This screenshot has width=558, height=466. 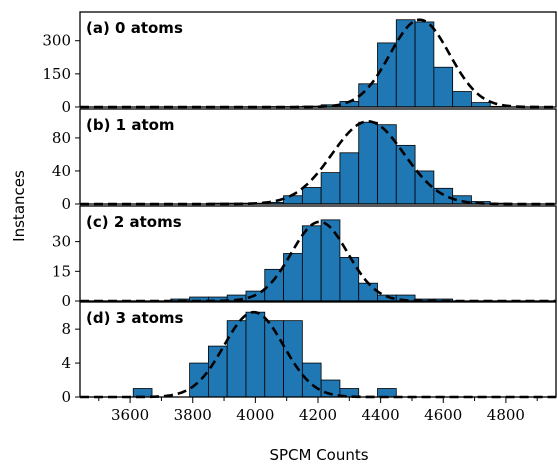 I want to click on x-axis: 3600 3800 4000 4200 4400 4600 4800, so click(x=318, y=410).